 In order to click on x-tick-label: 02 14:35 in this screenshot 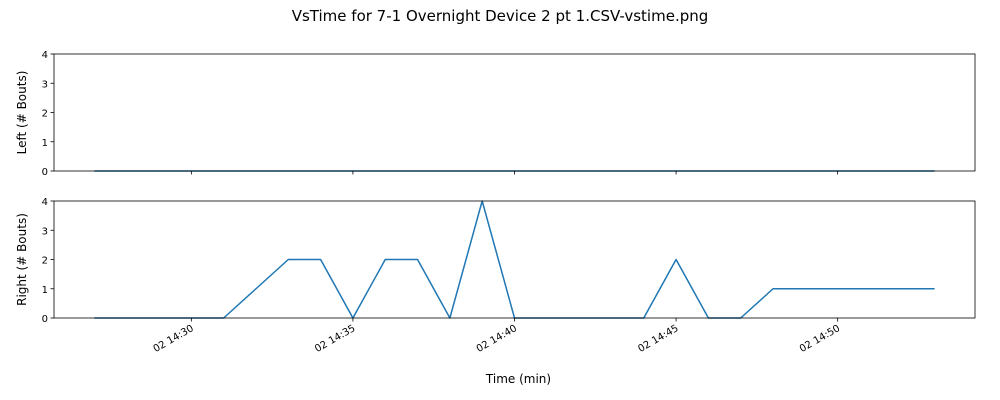, I will do `click(335, 339)`.